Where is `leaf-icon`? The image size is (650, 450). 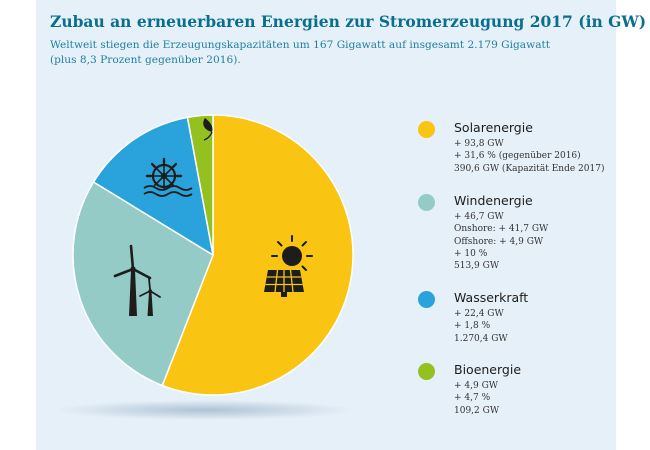
leaf-icon is located at coordinates (208, 129).